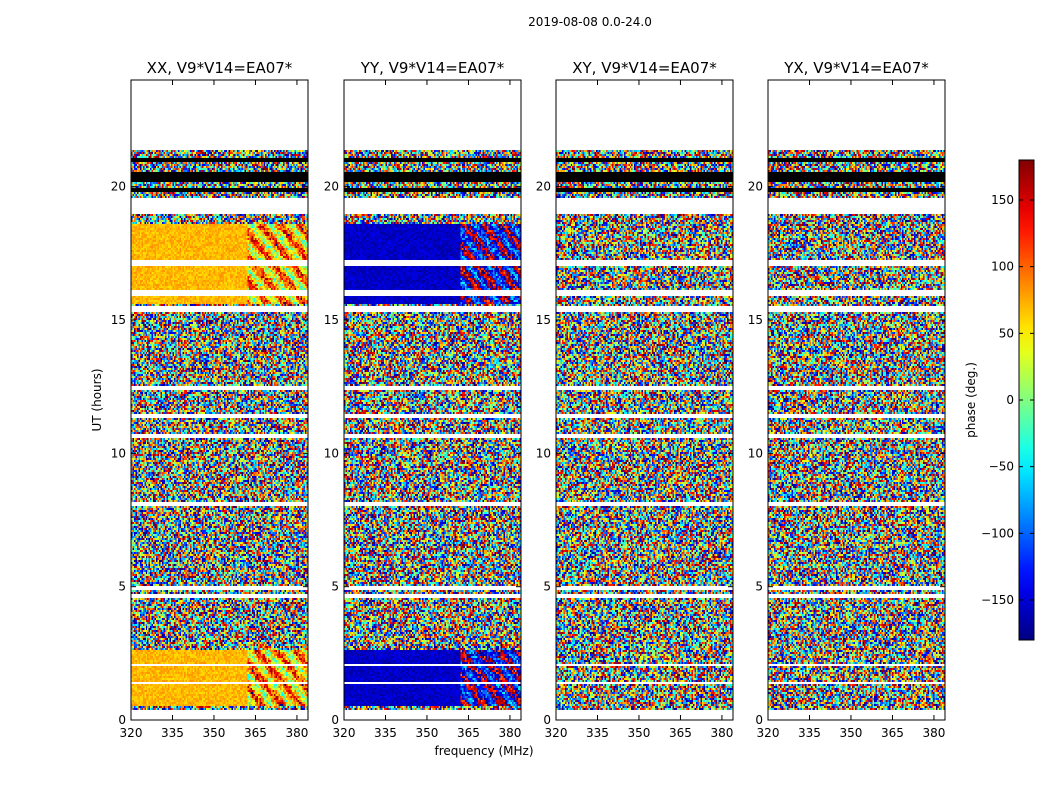 The image size is (1050, 800). I want to click on panel-title: YX, V9*V14=EA07*, so click(856, 68).